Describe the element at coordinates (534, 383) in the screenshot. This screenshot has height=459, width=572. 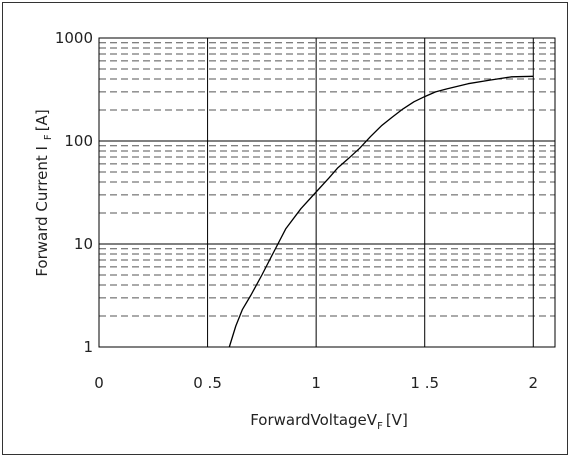
I see `x-tick-label: 2` at that location.